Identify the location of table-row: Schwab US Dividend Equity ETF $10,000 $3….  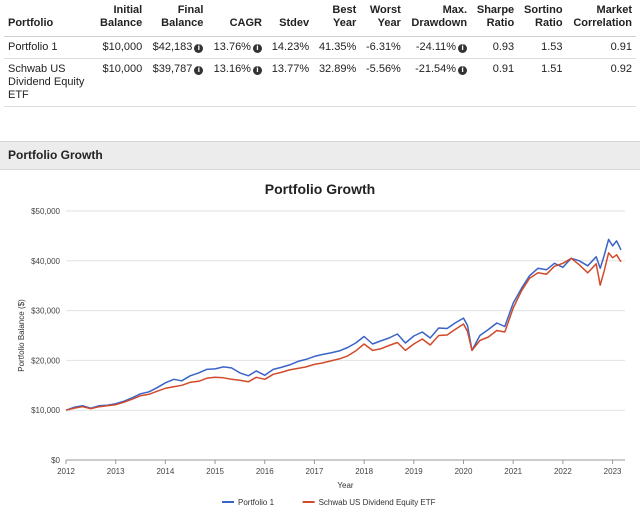
(320, 82).